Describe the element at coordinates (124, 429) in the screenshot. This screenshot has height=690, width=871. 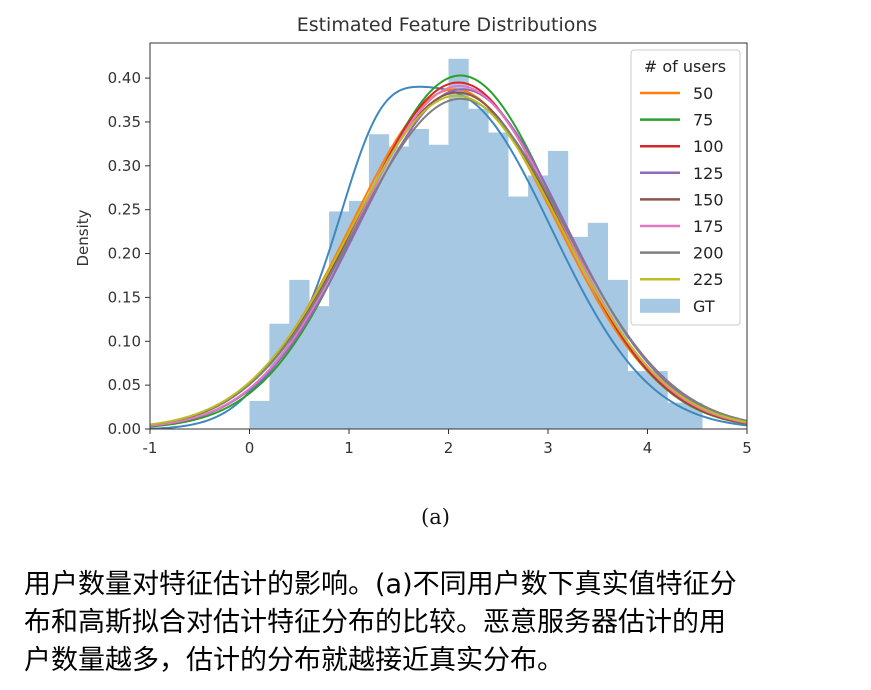
I see `y-tick-label: 0.00` at that location.